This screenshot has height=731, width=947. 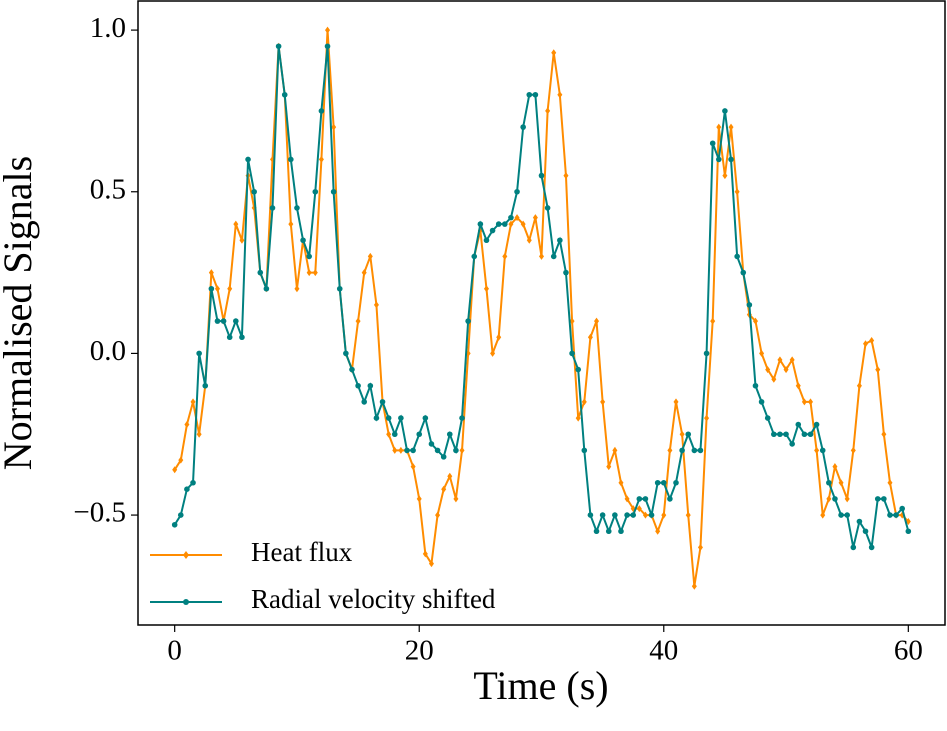 I want to click on y-tick-label: 0.5, so click(x=108, y=189).